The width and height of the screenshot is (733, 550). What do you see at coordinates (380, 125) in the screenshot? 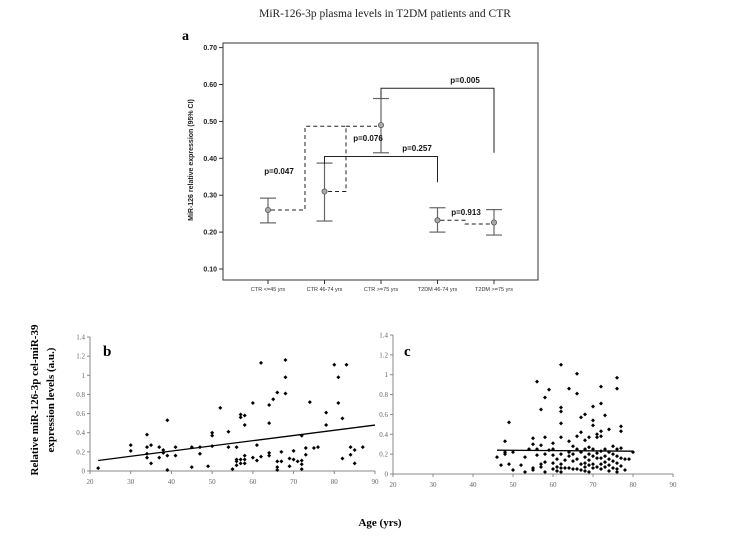
I see `mean-point` at bounding box center [380, 125].